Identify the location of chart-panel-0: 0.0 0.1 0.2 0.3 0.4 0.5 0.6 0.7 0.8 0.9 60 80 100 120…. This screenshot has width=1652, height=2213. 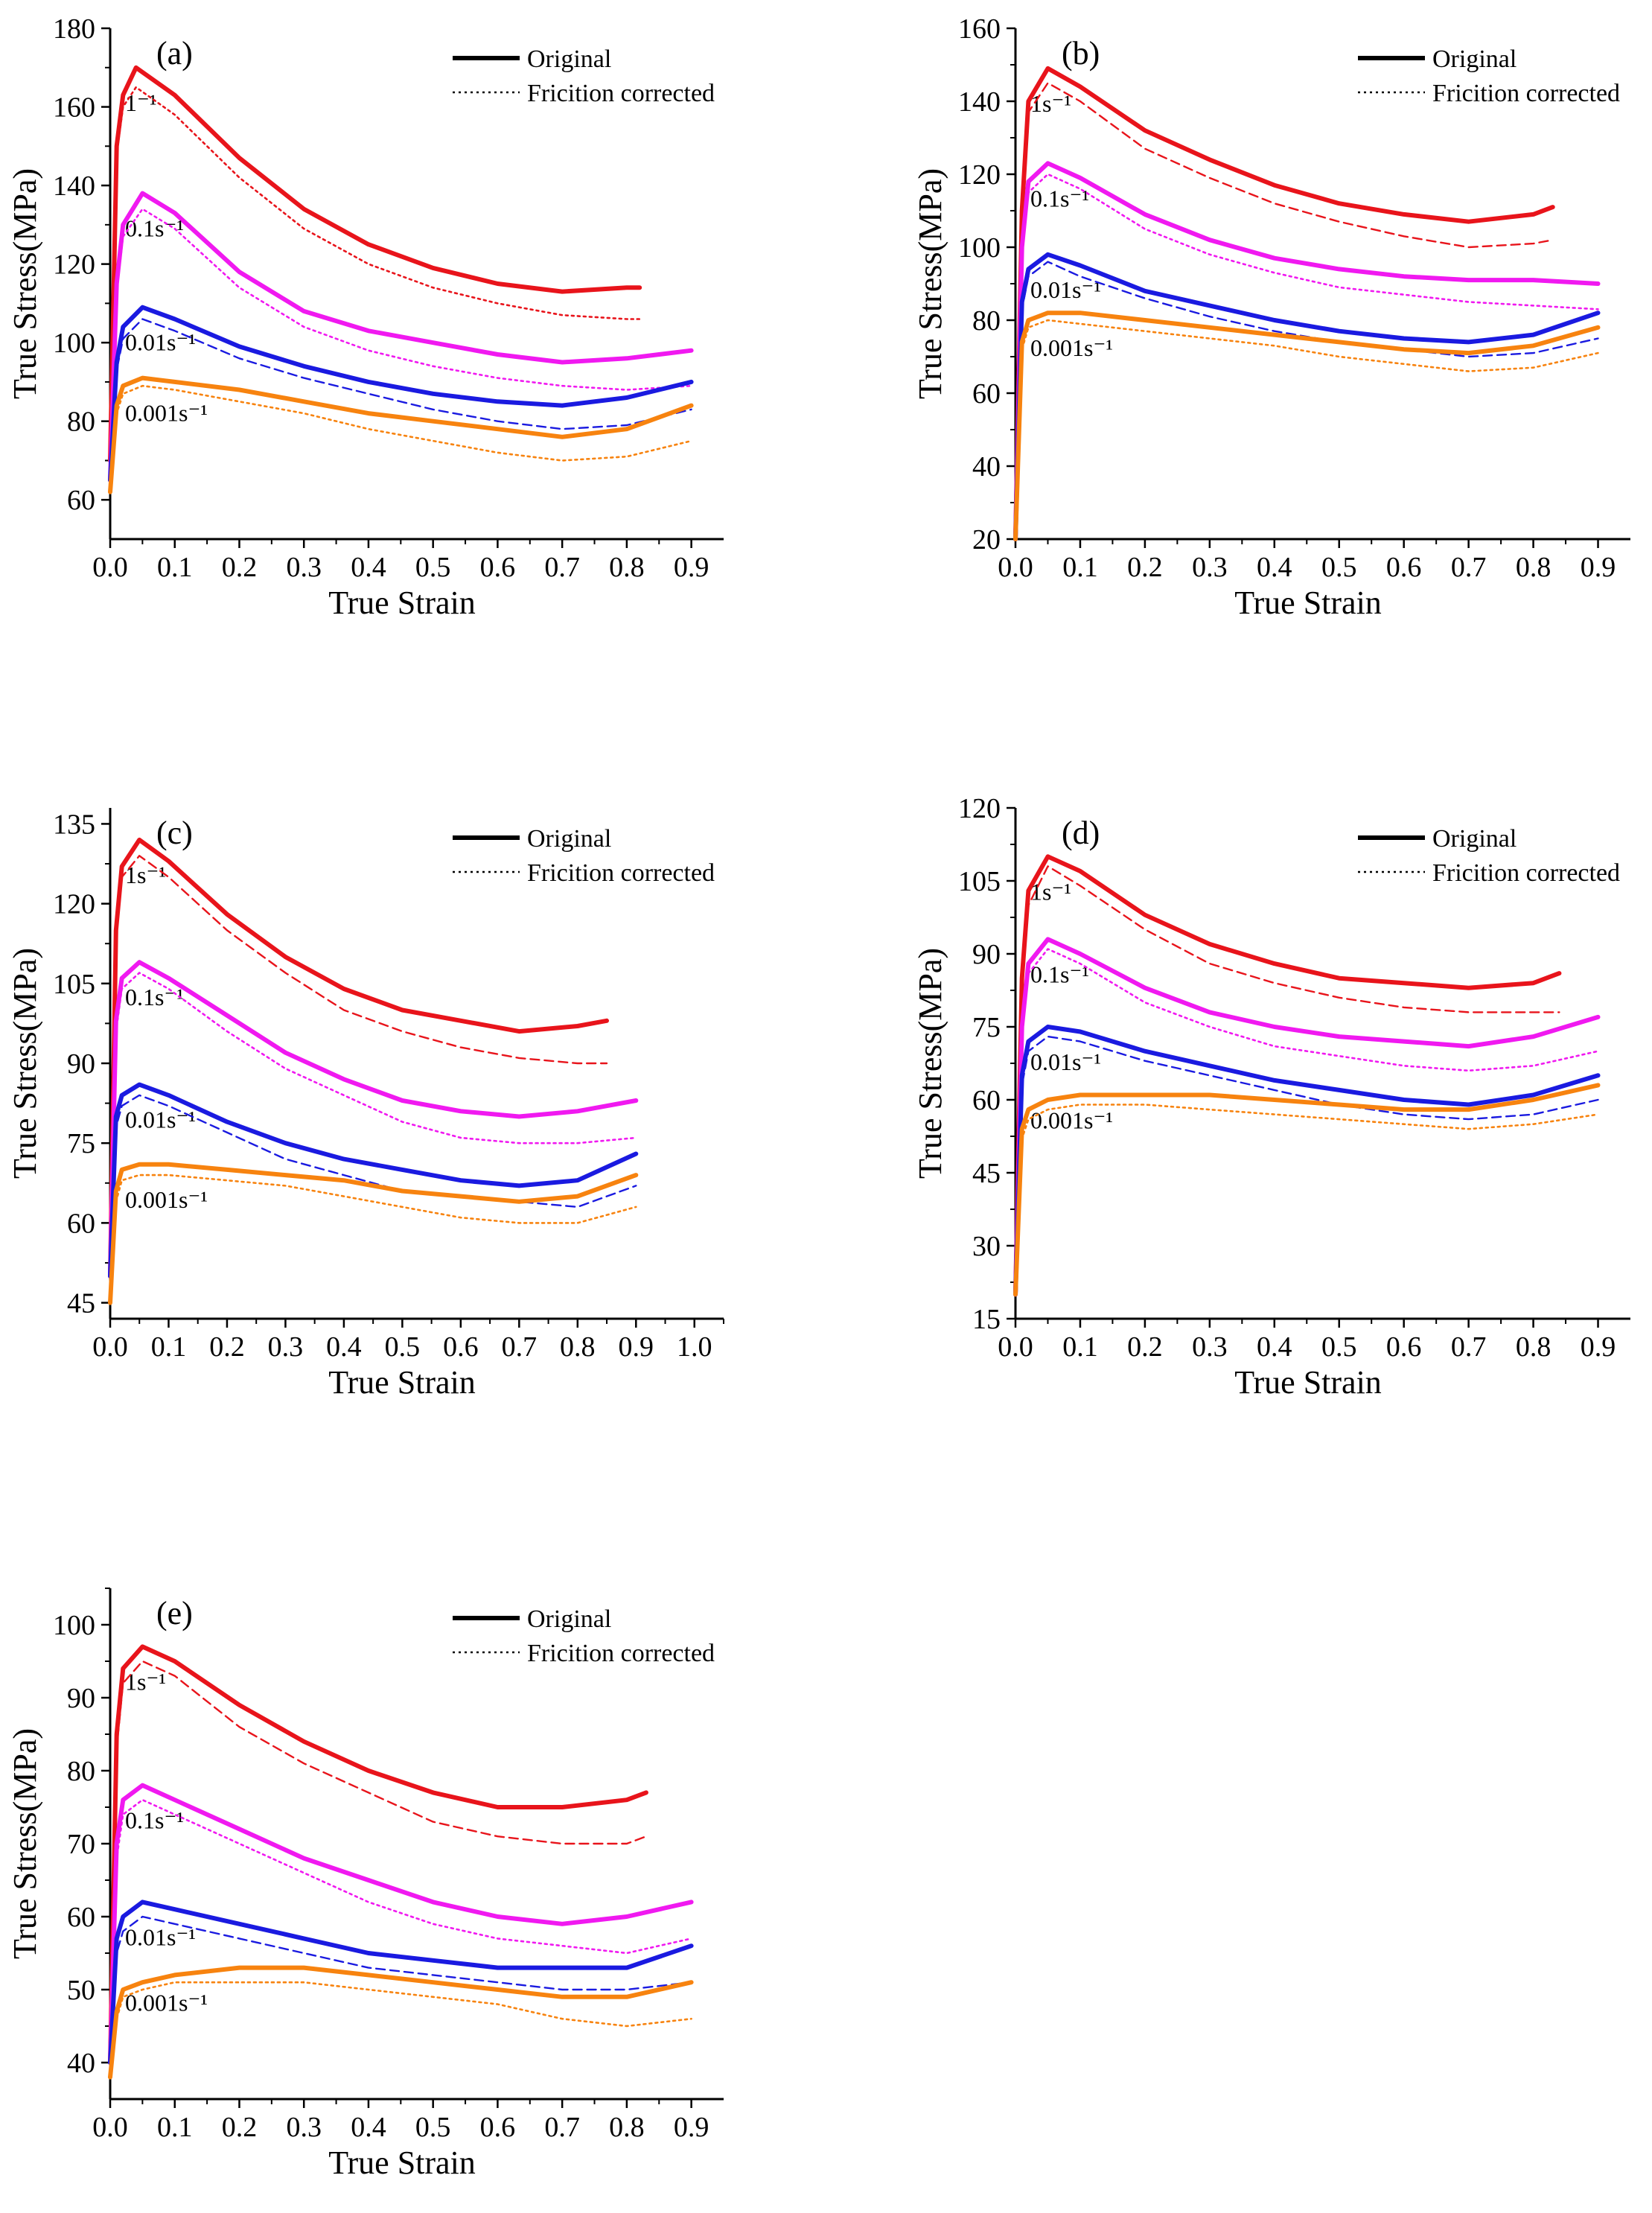
(365, 317).